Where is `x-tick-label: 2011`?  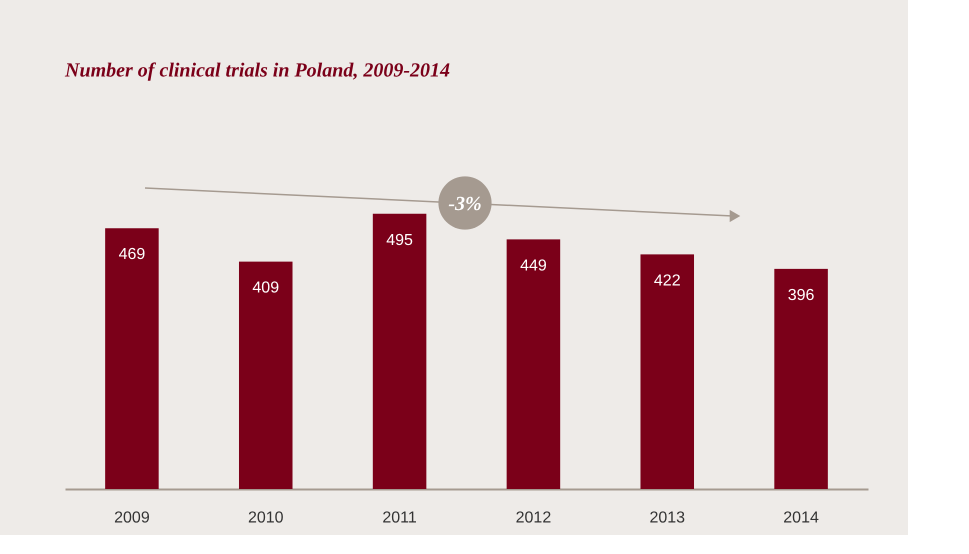
x-tick-label: 2011 is located at coordinates (399, 518).